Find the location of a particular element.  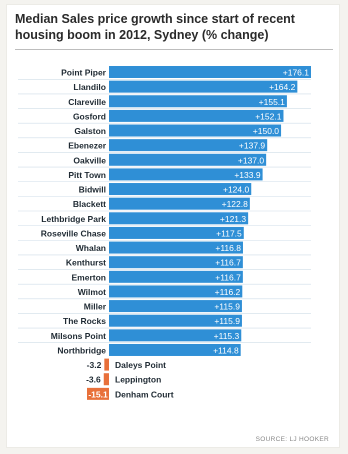

category-label-0: Point Piper is located at coordinates (84, 73).